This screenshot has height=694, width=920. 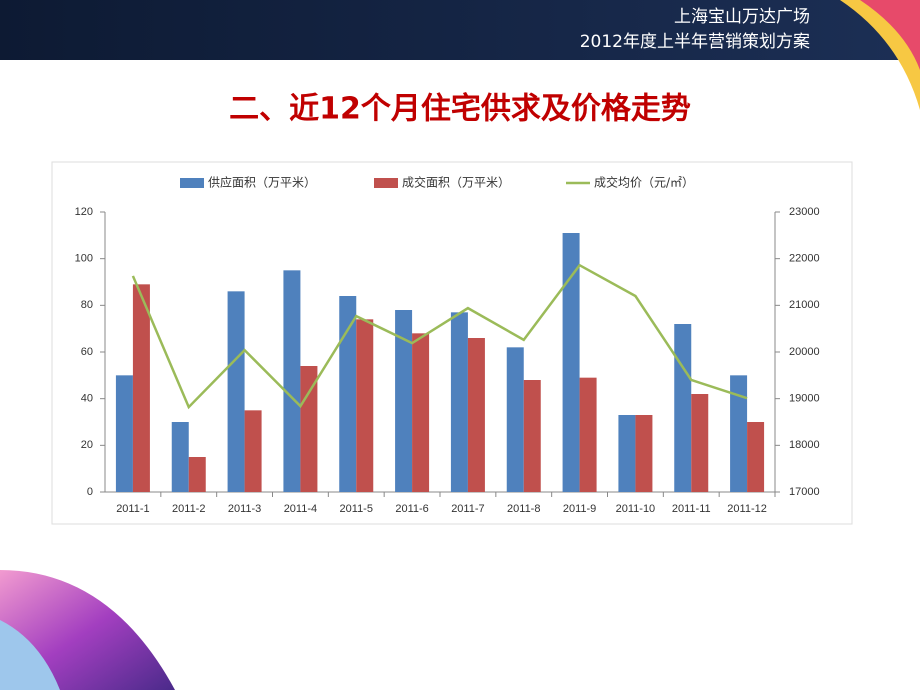 I want to click on x-tick-label: 2011-5, so click(x=356, y=509).